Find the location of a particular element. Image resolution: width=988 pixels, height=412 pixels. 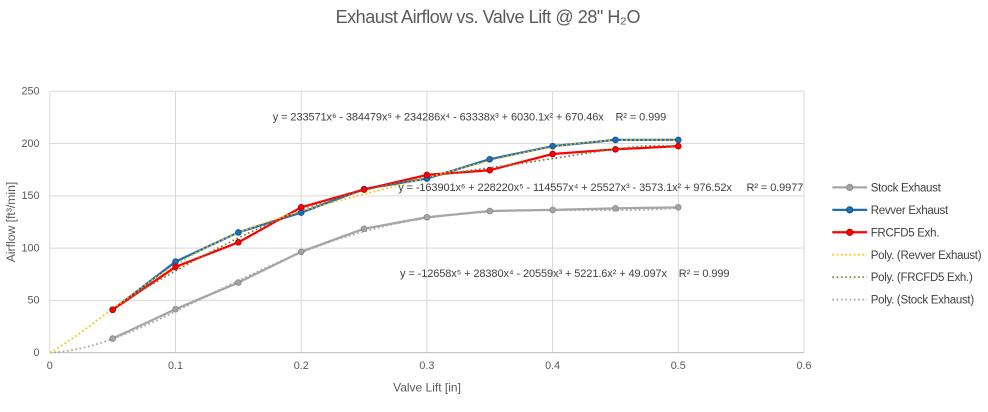

svg-text: Poly. (Revver Exhaust) is located at coordinates (926, 256).